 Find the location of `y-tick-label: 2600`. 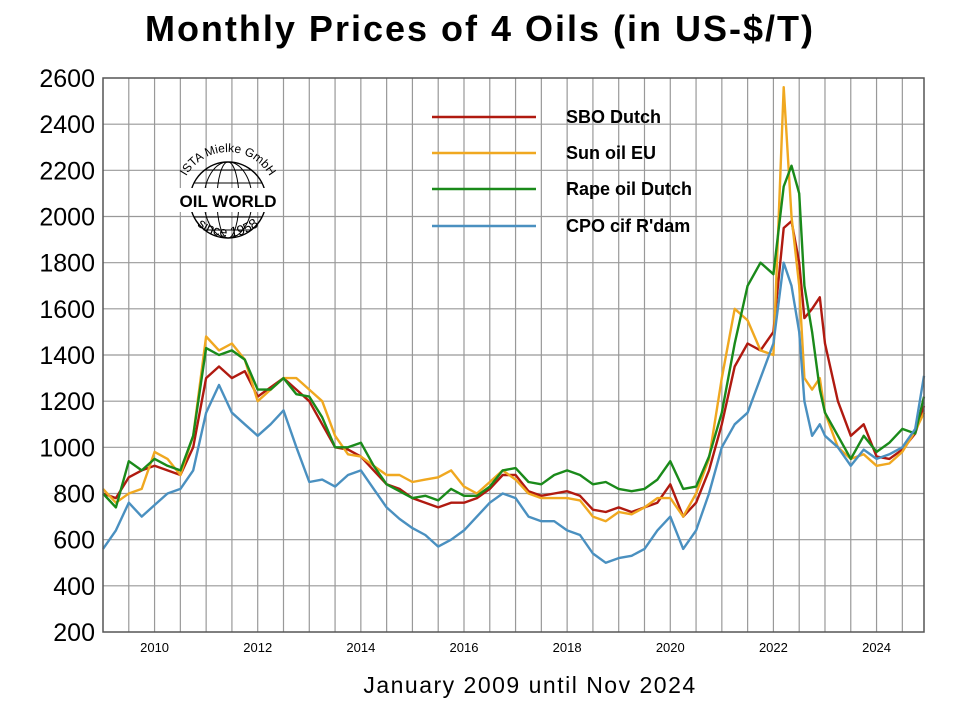

y-tick-label: 2600 is located at coordinates (67, 79).